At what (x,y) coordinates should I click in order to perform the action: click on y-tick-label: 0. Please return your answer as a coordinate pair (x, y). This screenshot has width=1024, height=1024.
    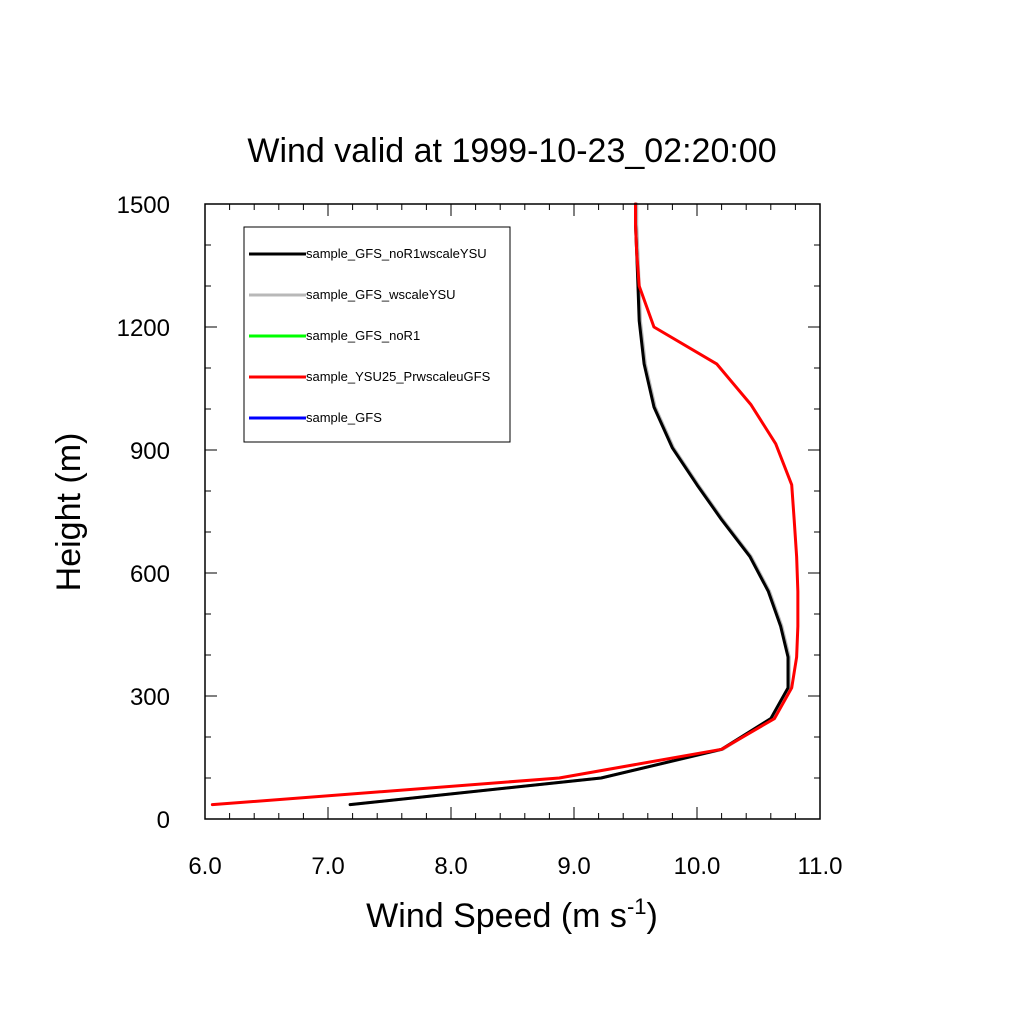
    Looking at the image, I should click on (163, 820).